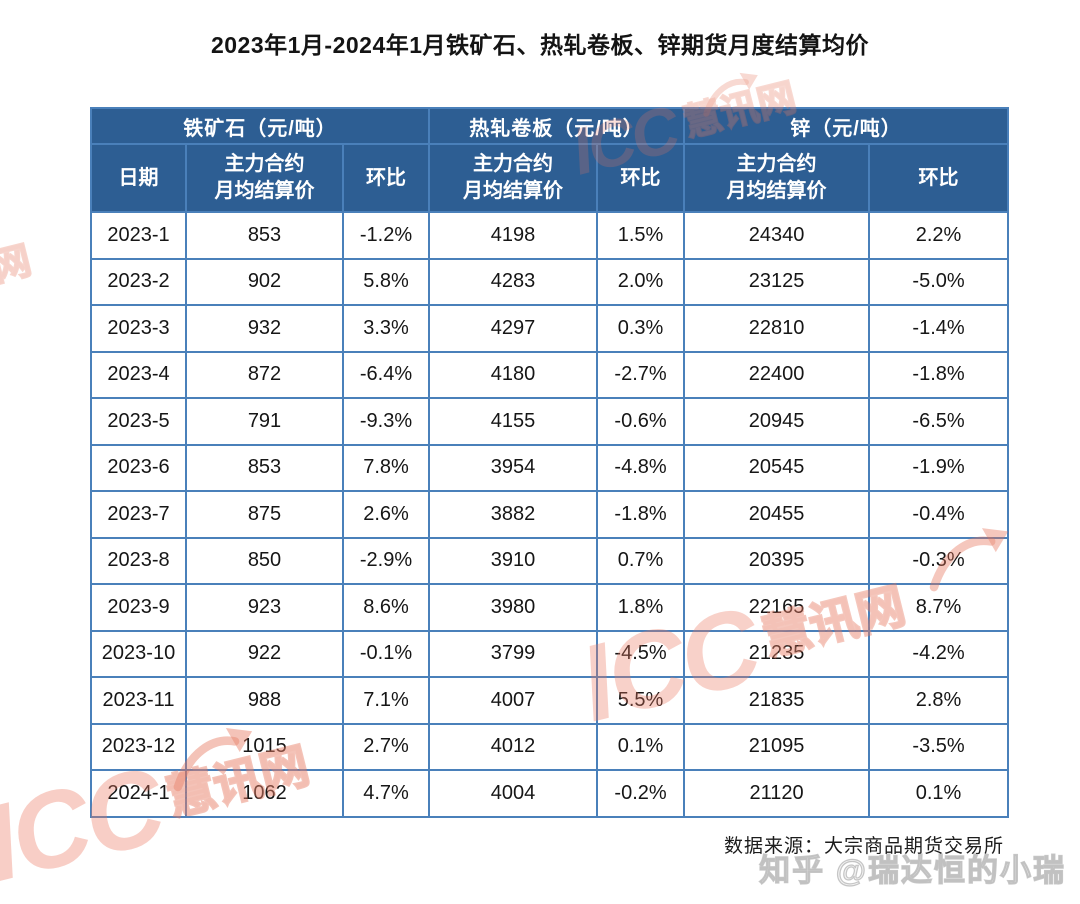 The image size is (1080, 904). What do you see at coordinates (641, 607) in the screenshot?
I see `cell-hrc-mom: 1.8%` at bounding box center [641, 607].